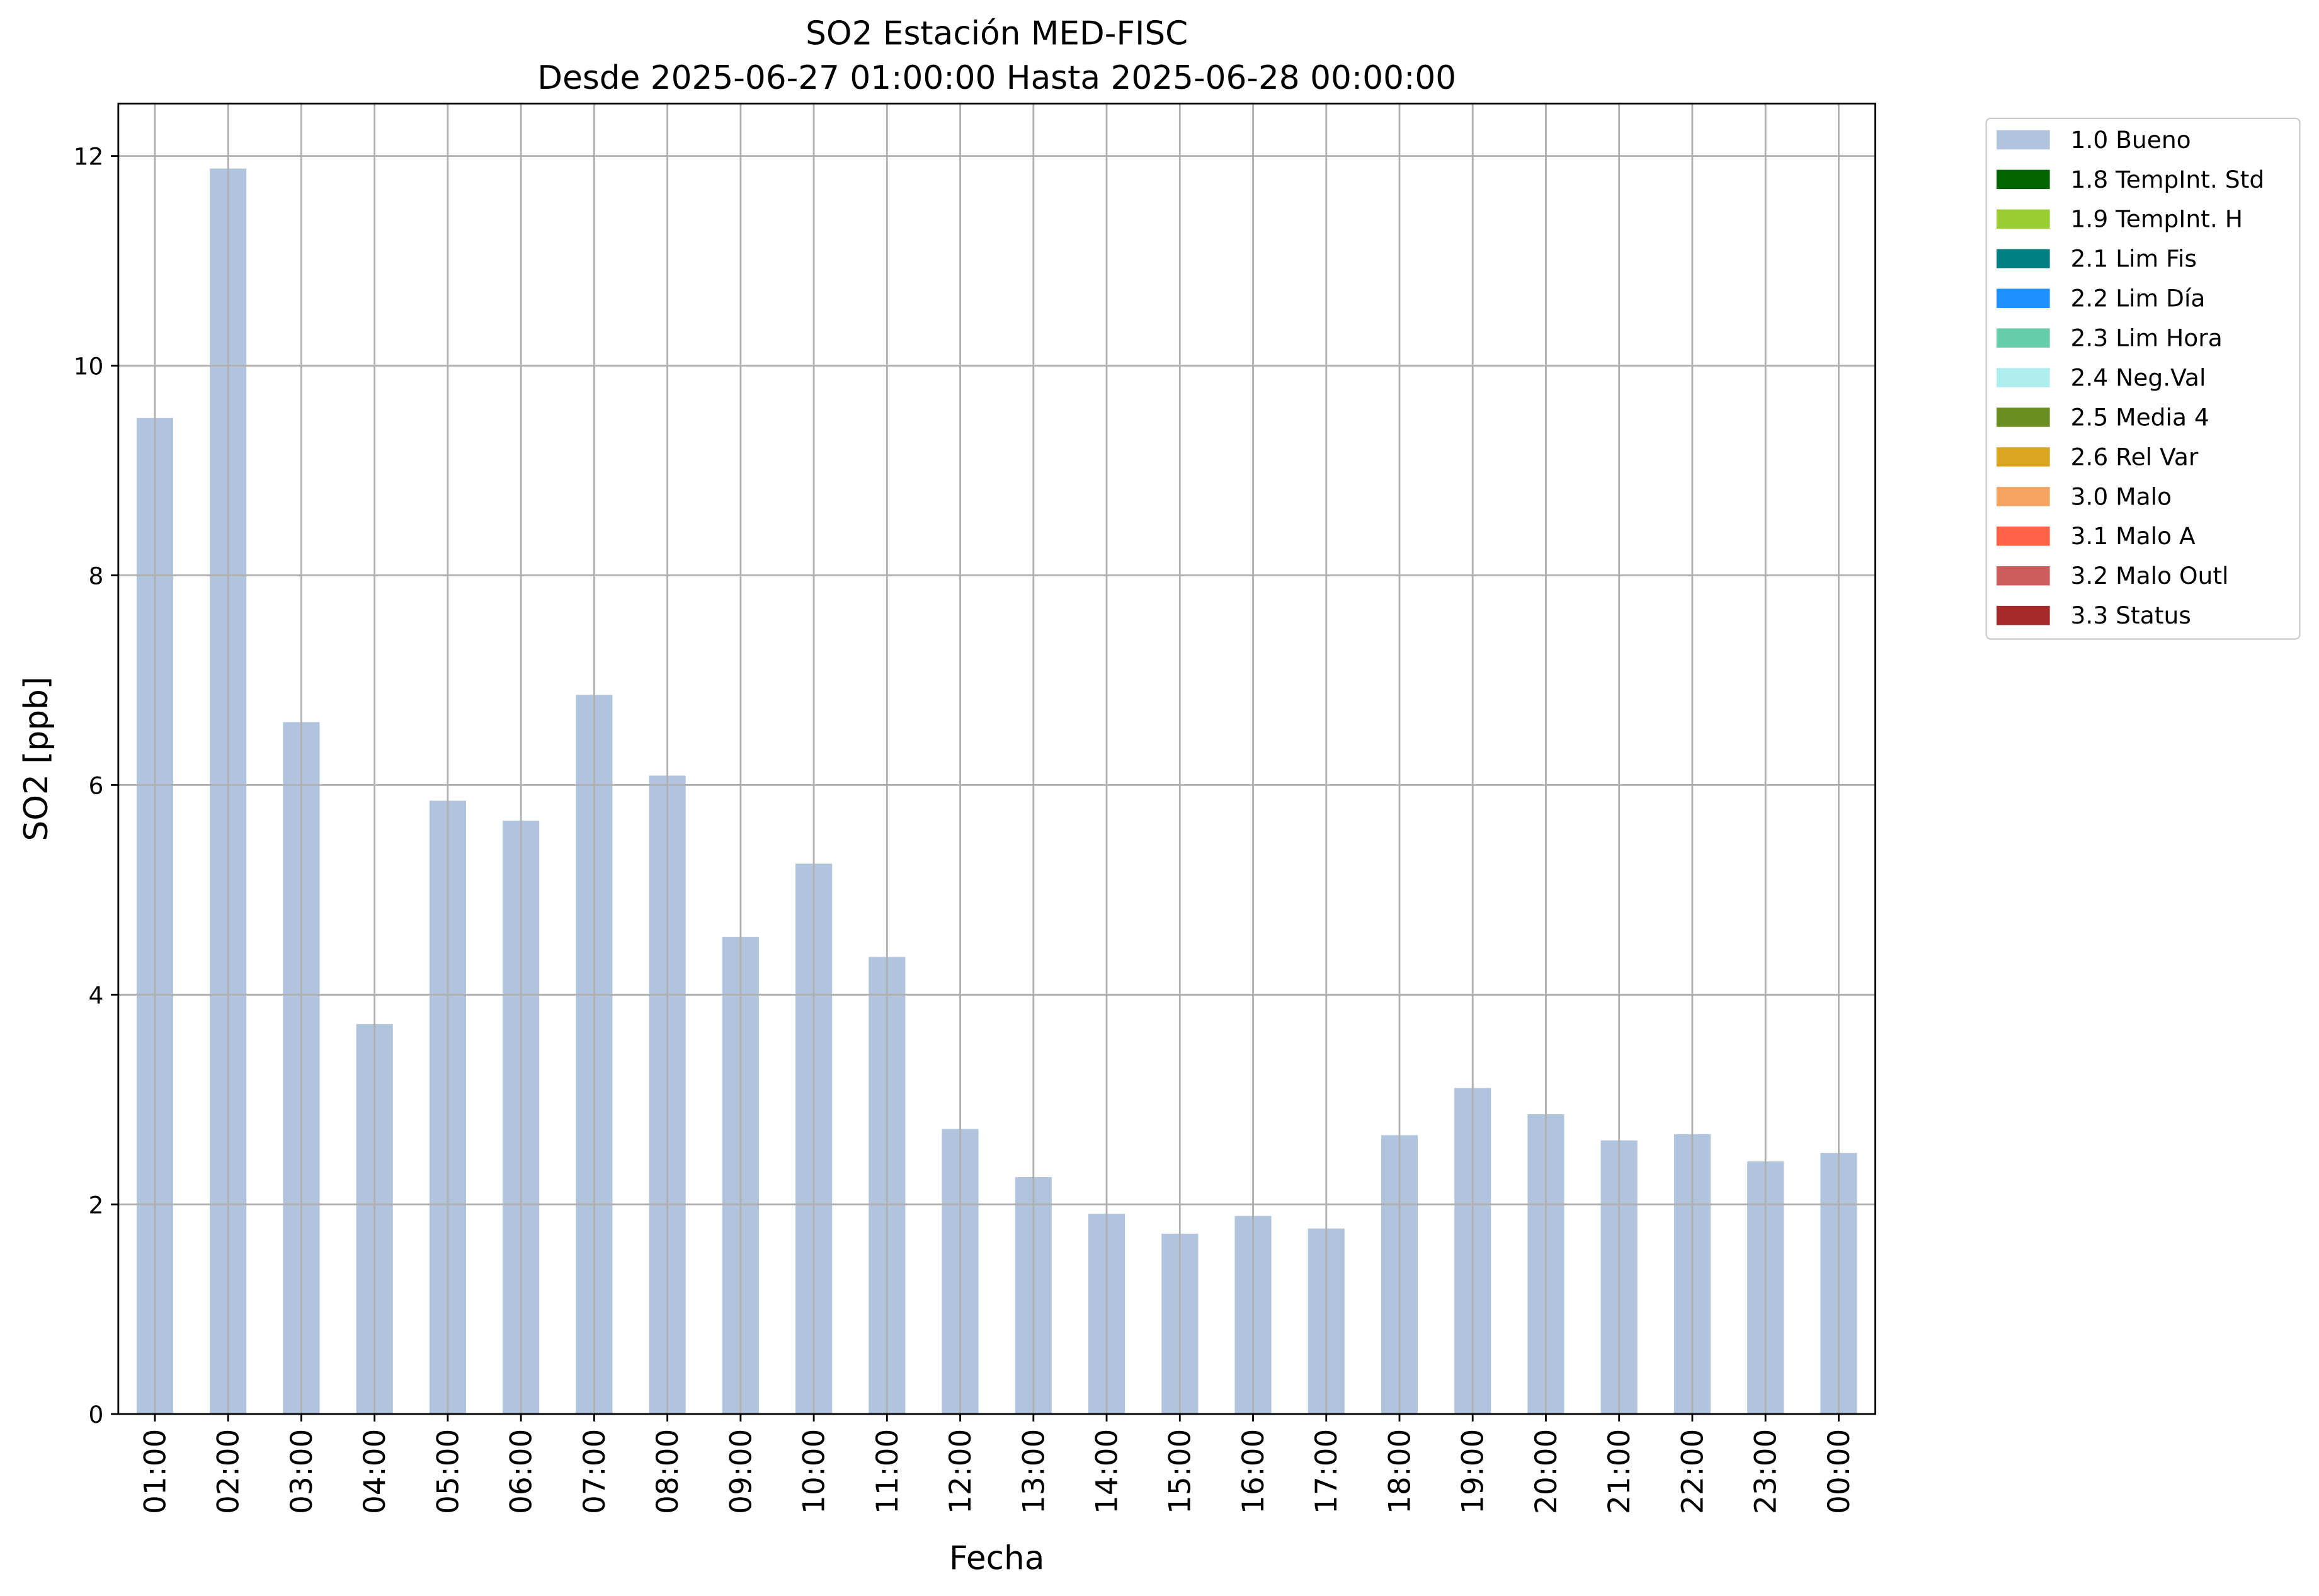 The height and width of the screenshot is (1596, 2319). Describe the element at coordinates (448, 1471) in the screenshot. I see `x-tick-label: 05:00` at that location.